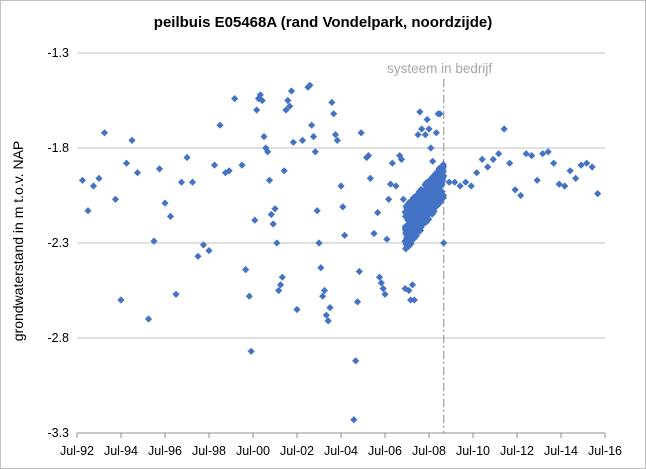  I want to click on x-tick-label: Jul-94, so click(121, 451).